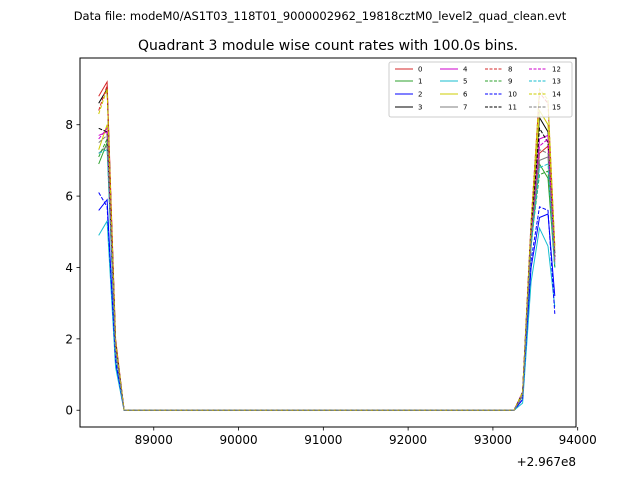  I want to click on legend-label-11: 11, so click(512, 108).